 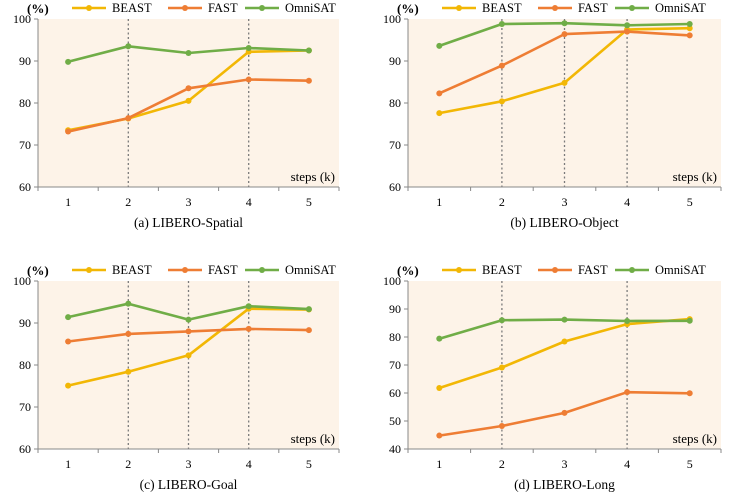 I want to click on y-tick-label: 50, so click(x=395, y=421).